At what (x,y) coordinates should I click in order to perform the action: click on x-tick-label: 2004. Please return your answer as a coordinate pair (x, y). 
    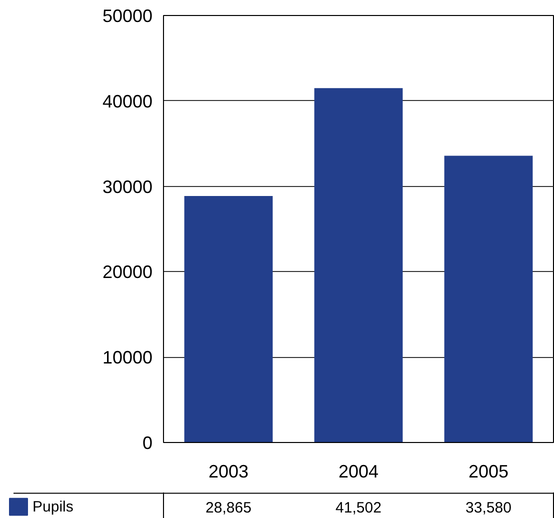
    Looking at the image, I should click on (358, 472).